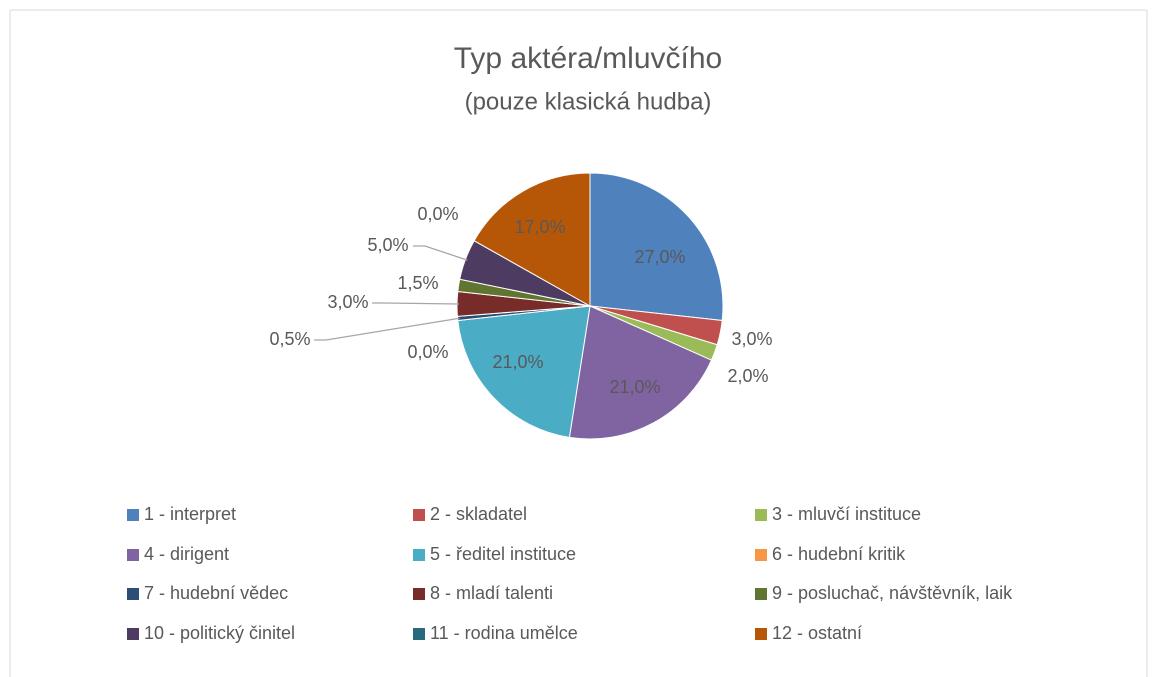  What do you see at coordinates (817, 633) in the screenshot?
I see `legend-label: 12 - ostatní` at bounding box center [817, 633].